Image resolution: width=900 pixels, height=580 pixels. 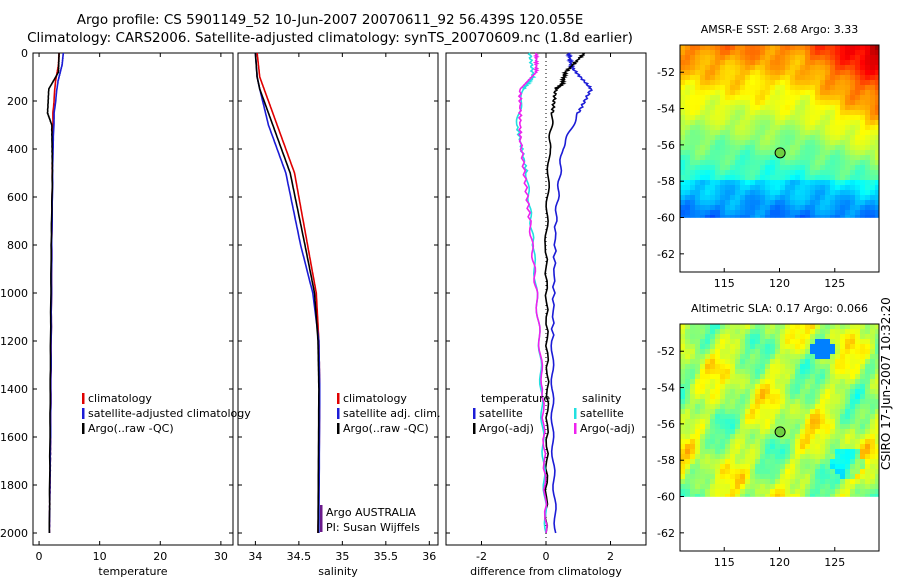 I want to click on legend-swatch, so click(x=83, y=428).